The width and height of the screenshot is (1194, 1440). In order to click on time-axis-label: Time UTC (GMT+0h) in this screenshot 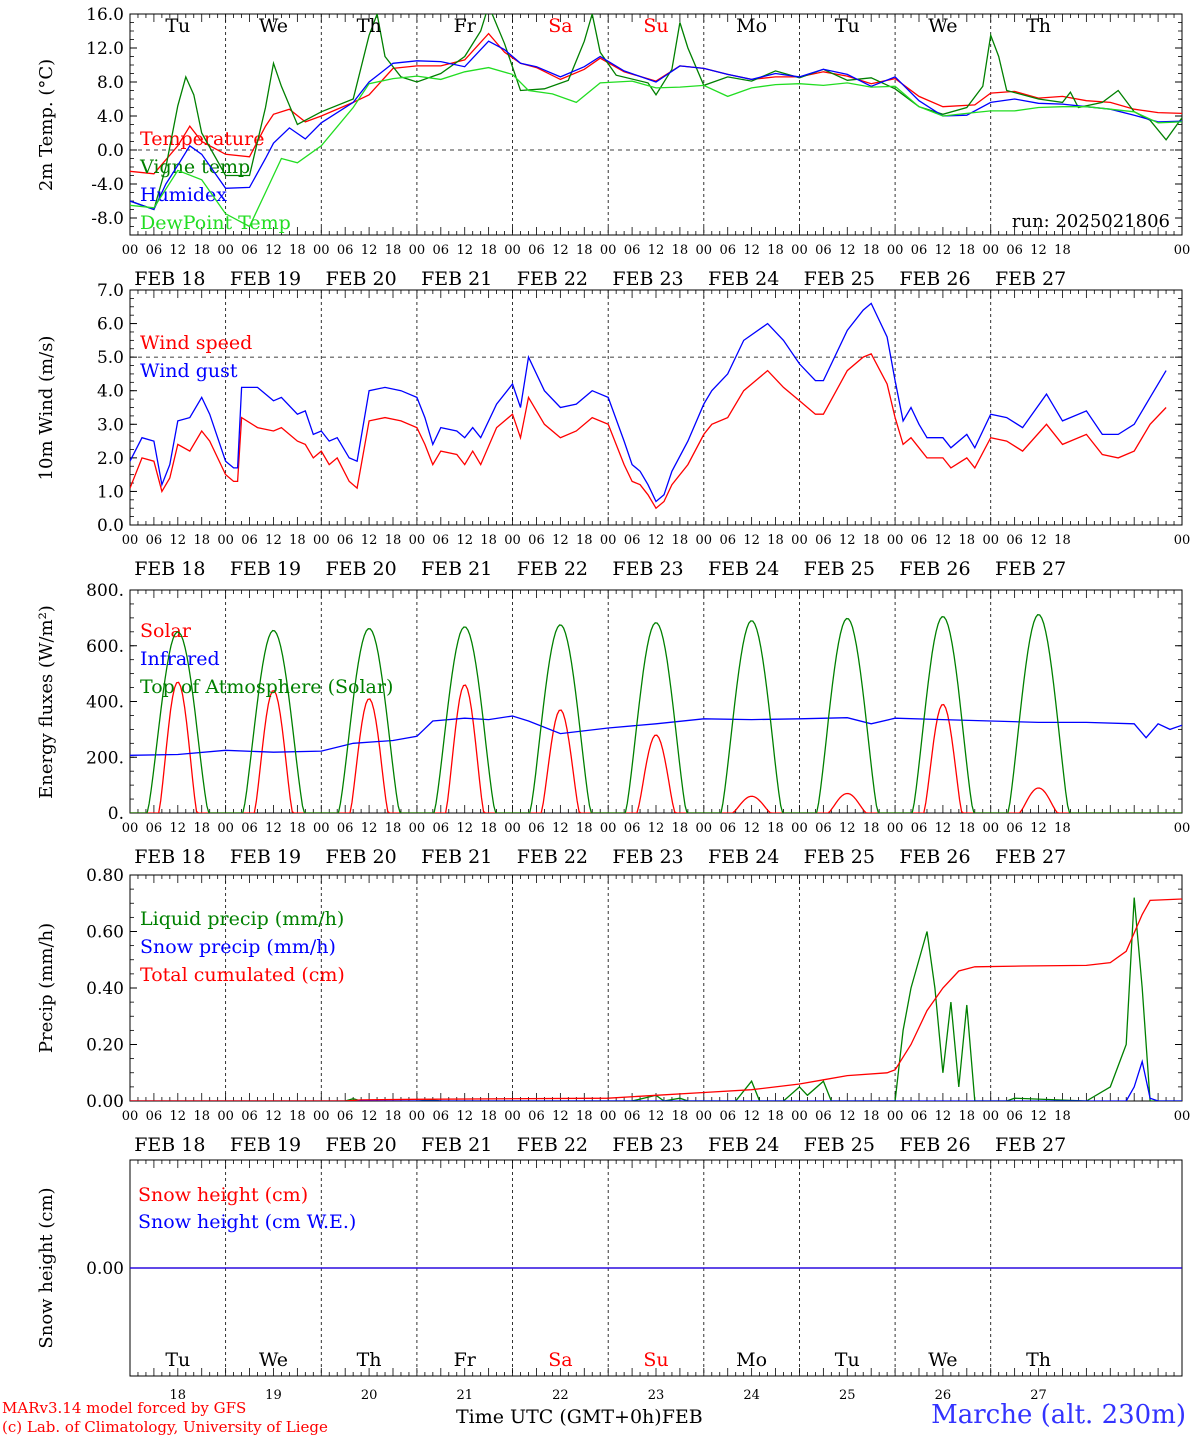, I will do `click(559, 1417)`.